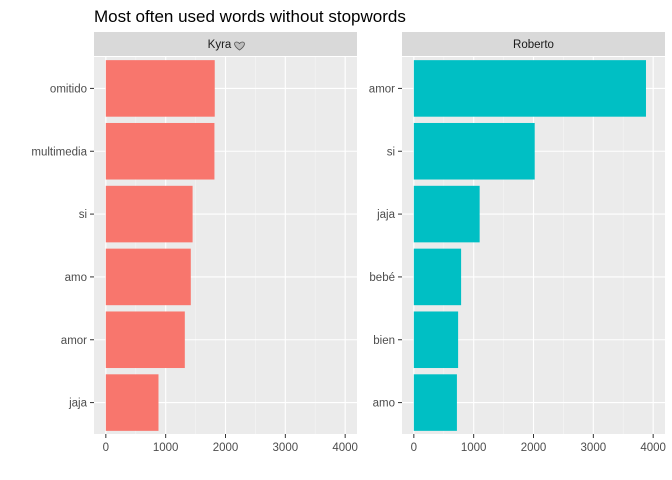 The image size is (672, 480). I want to click on chart-title: Most often used words without stopwords, so click(250, 16).